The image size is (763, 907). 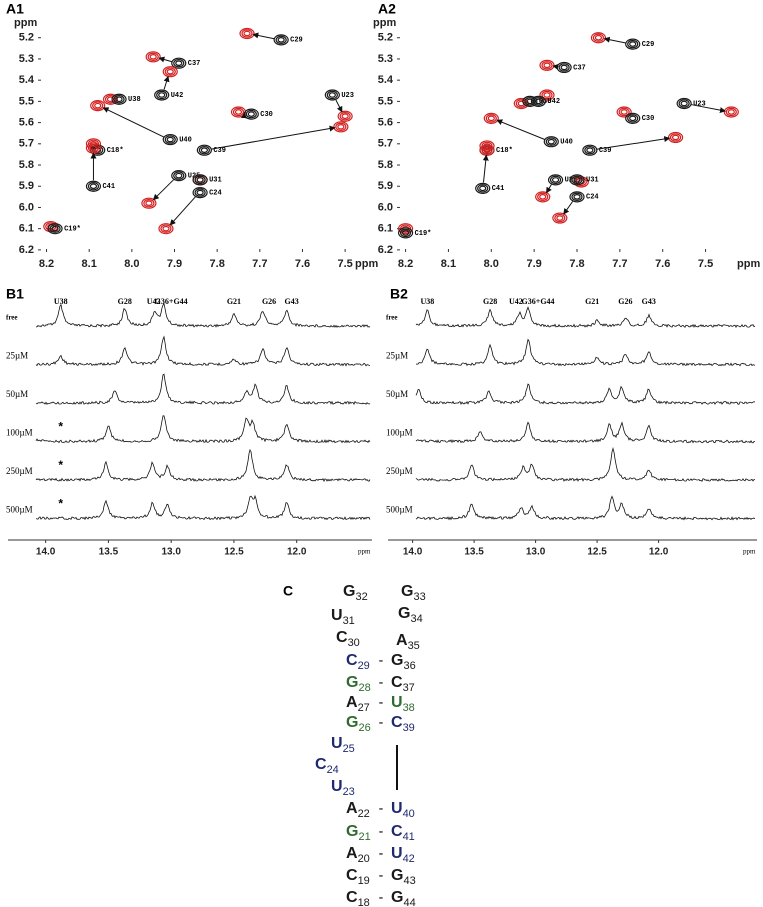 I want to click on nucleotide: C37, so click(x=403, y=684).